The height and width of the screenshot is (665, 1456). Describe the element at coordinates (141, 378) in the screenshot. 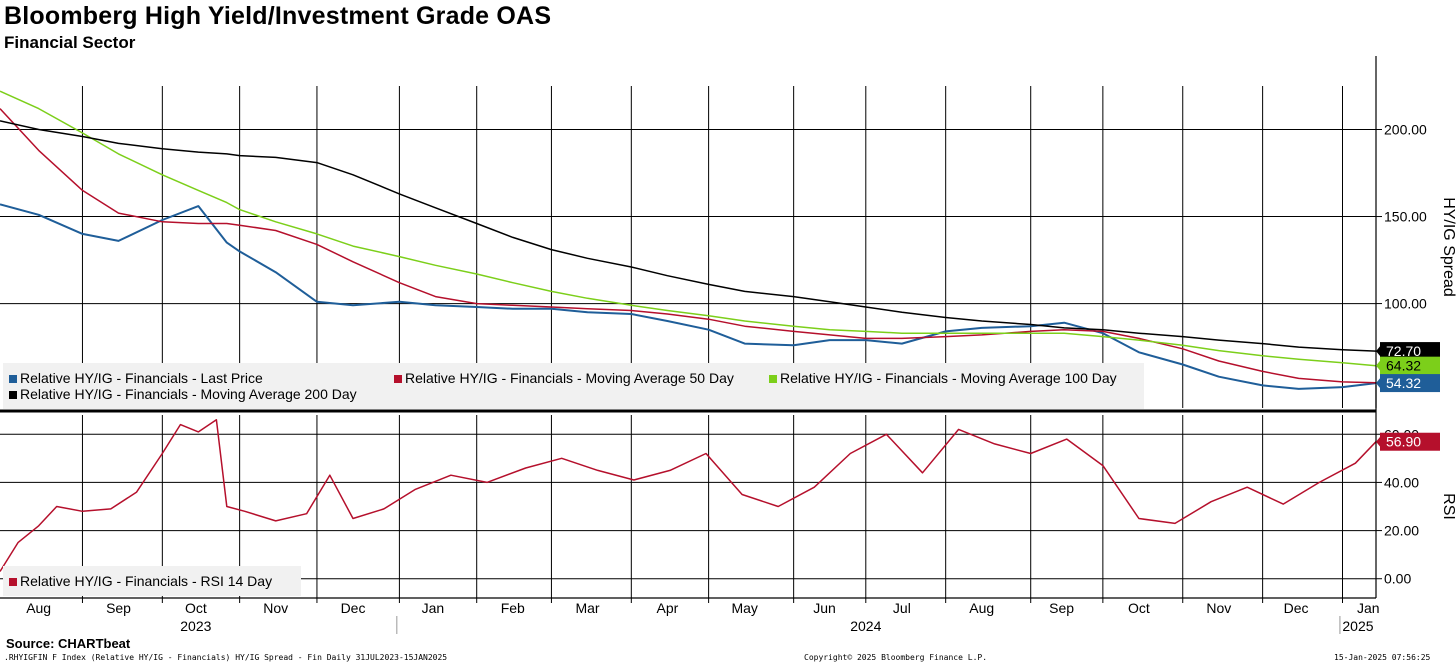

I see `legend-label-last: Relative HY/IG - Financials - Last Price` at that location.